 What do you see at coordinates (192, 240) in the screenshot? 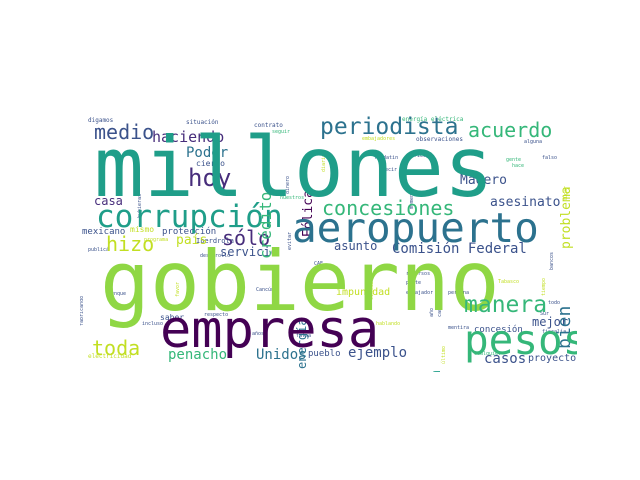
I see `word-pais: país` at bounding box center [192, 240].